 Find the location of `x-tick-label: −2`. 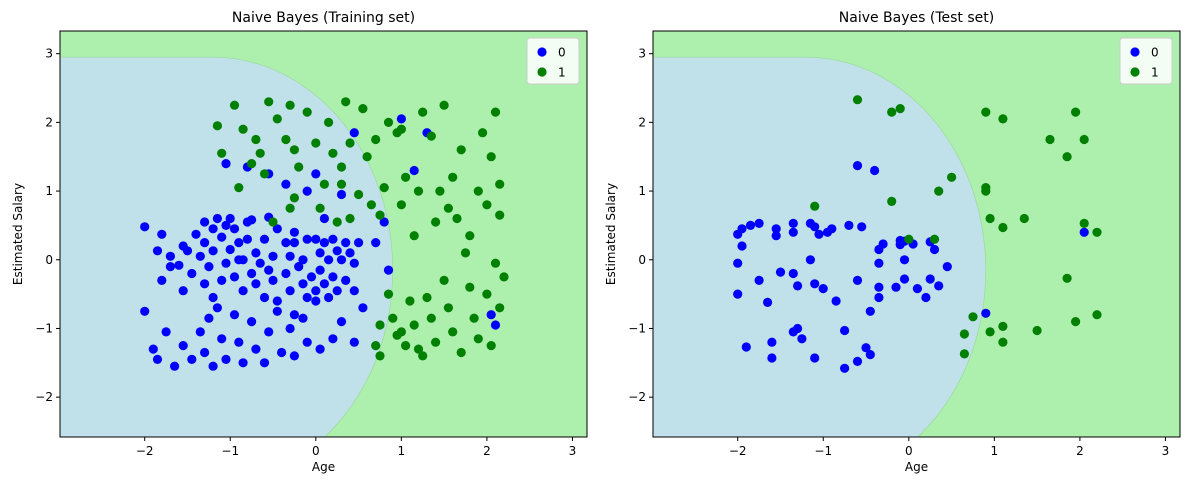

x-tick-label: −2 is located at coordinates (738, 451).